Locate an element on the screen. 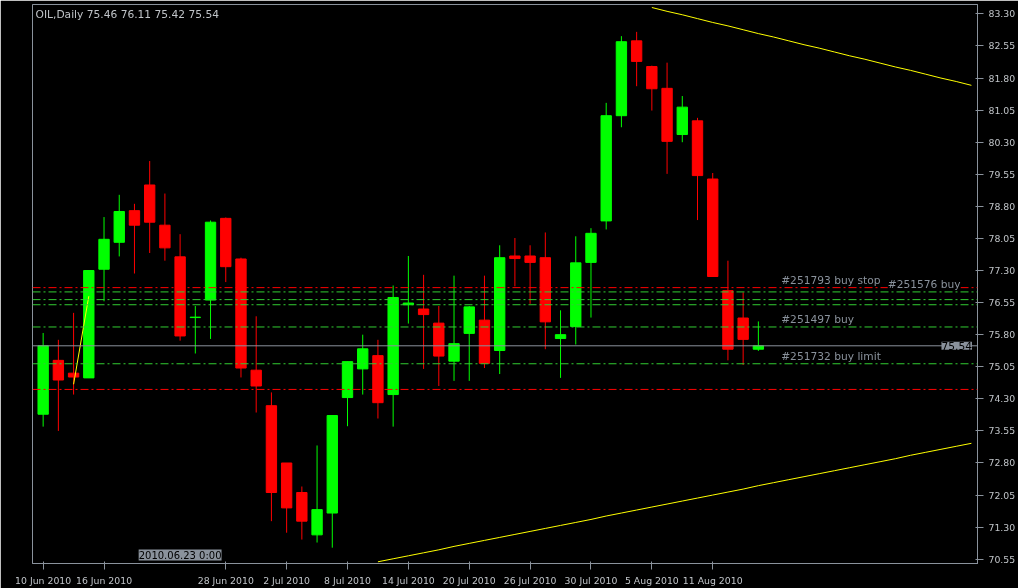  x-tick-label: 5 Aug 2010 is located at coordinates (651, 580).